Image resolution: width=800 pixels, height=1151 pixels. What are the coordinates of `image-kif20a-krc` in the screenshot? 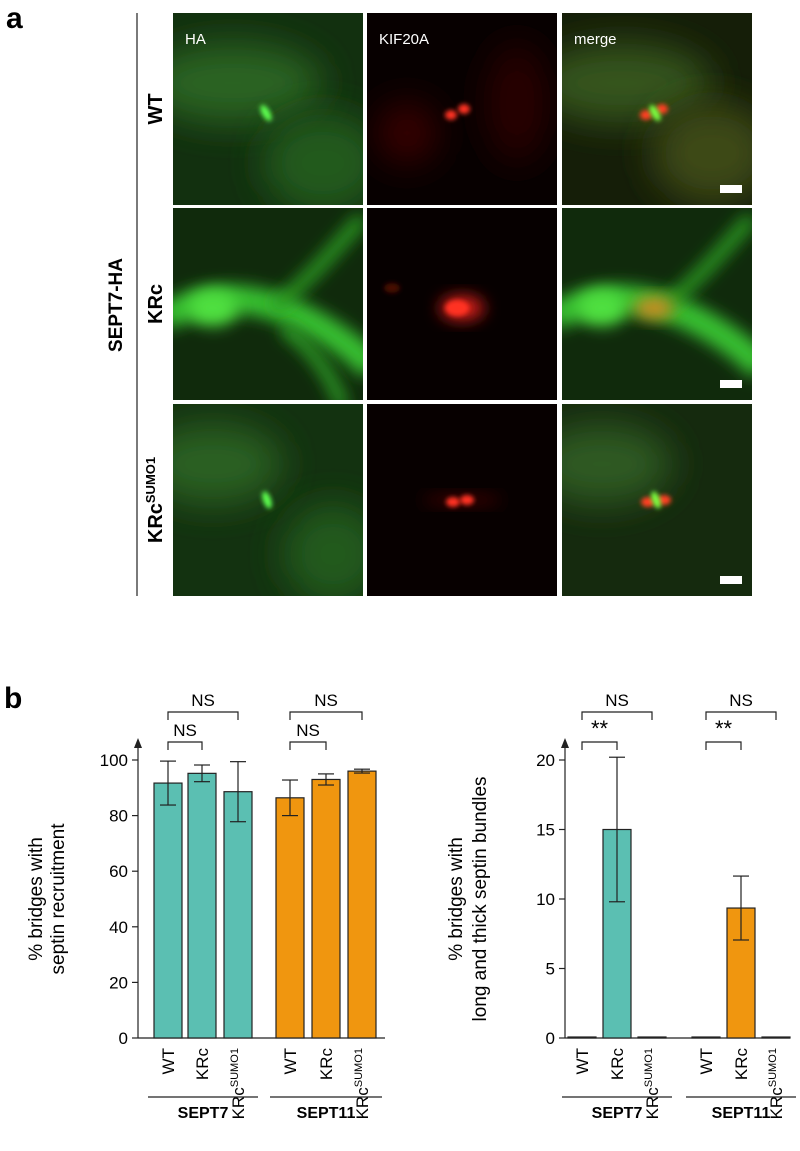 It's located at (462, 304).